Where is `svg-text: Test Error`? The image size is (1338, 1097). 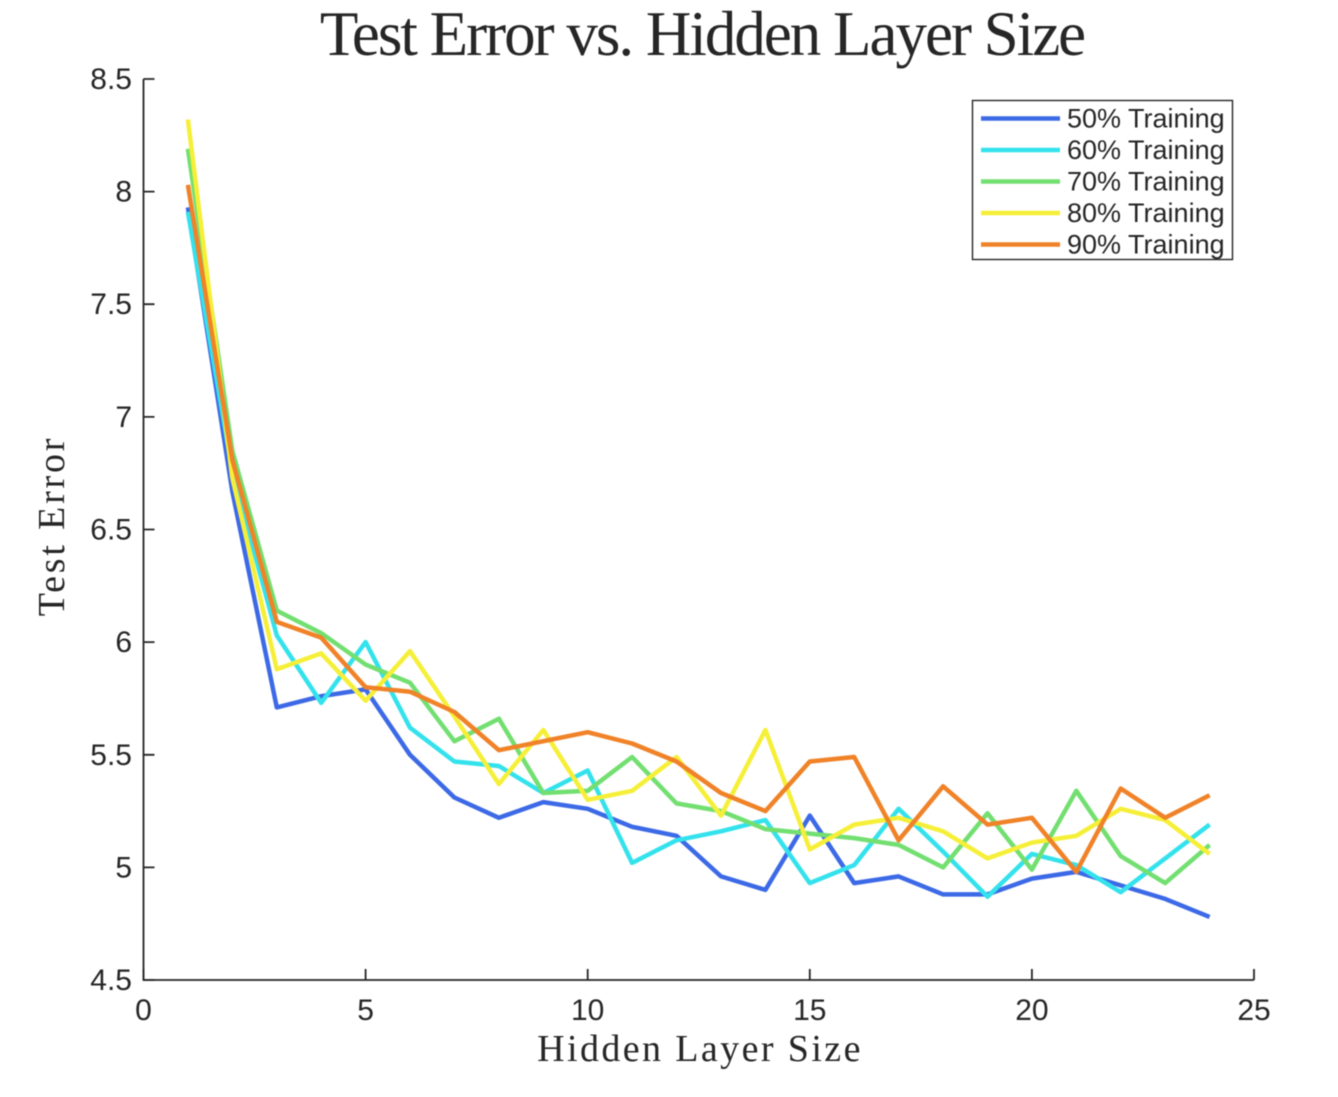
svg-text: Test Error is located at coordinates (52, 526).